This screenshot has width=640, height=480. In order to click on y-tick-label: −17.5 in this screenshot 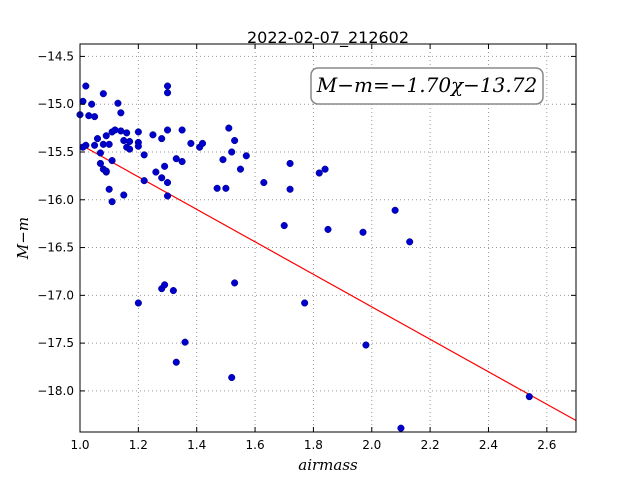, I will do `click(55, 343)`.